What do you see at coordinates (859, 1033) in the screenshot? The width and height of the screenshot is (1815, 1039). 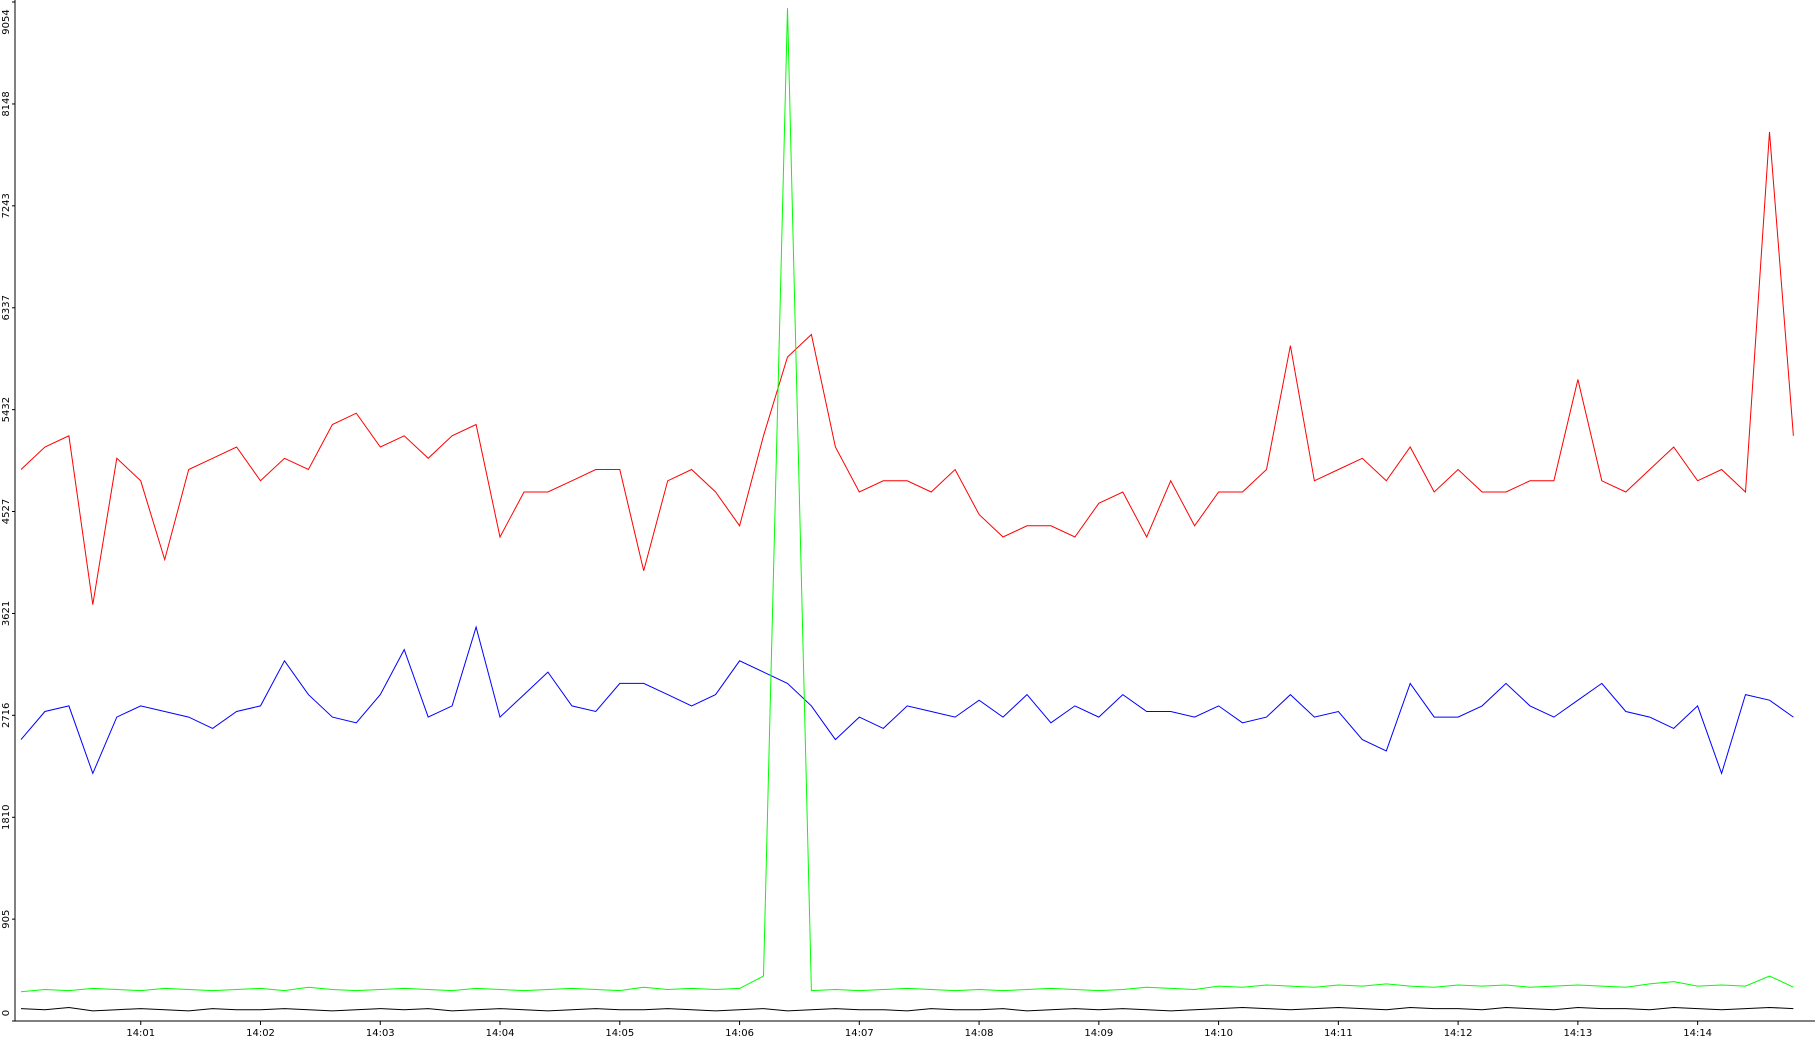 I see `x-tick-label: 14:07` at bounding box center [859, 1033].